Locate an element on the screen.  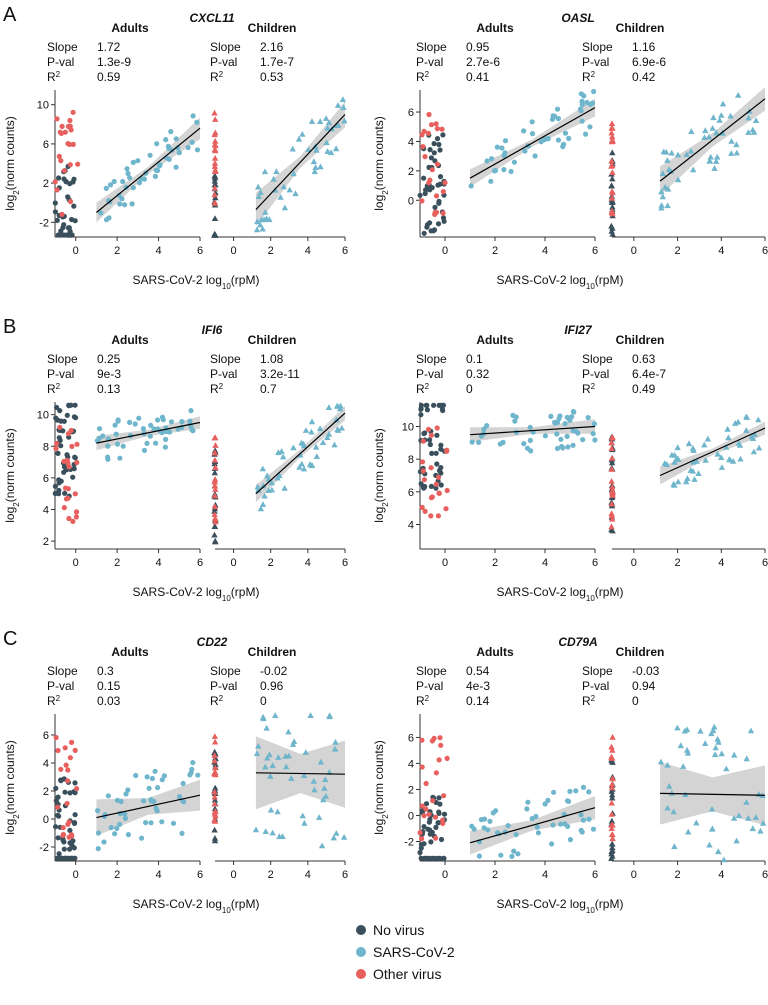
pval-value: 0.94 is located at coordinates (644, 686).